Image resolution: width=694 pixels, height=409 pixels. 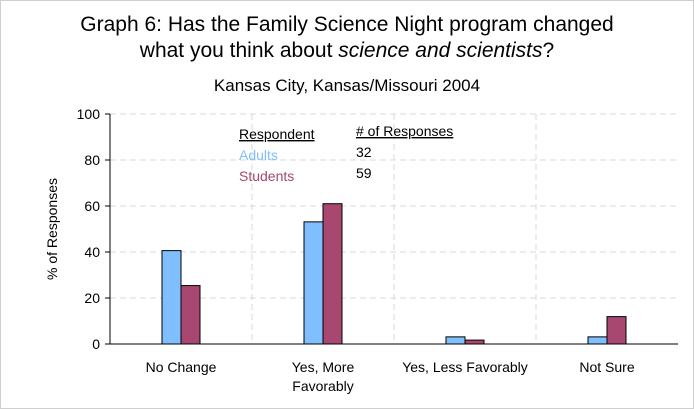 I want to click on x-category-label: Not Sure, so click(x=606, y=367).